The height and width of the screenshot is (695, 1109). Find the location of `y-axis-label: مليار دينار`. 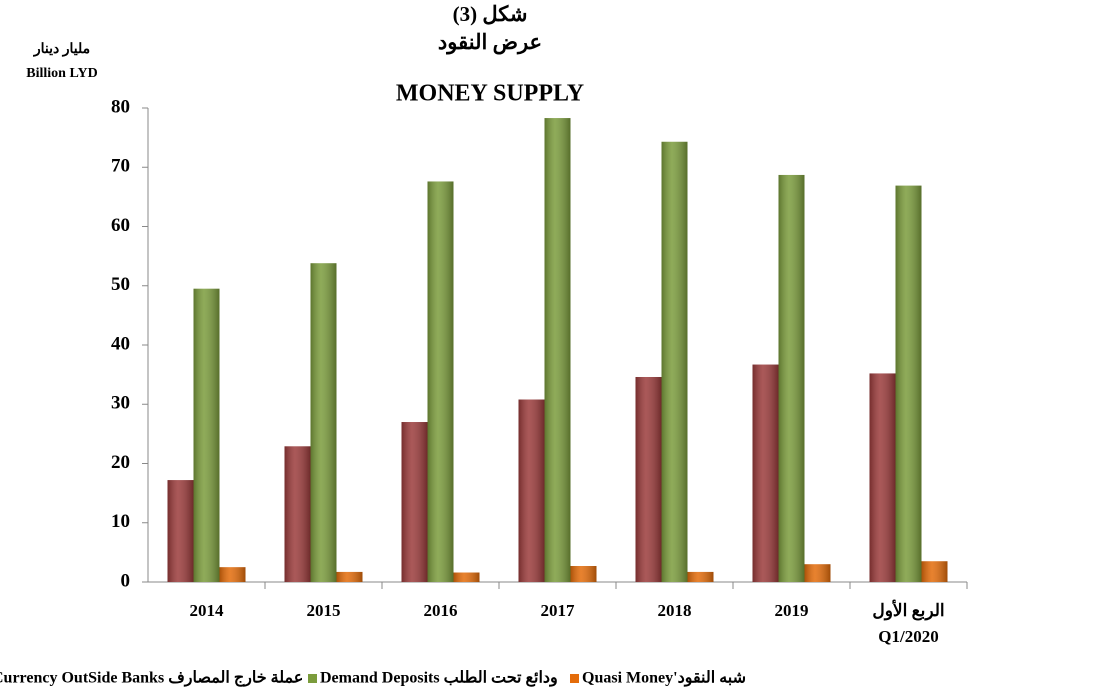

y-axis-label: مليار دينار is located at coordinates (61, 49).